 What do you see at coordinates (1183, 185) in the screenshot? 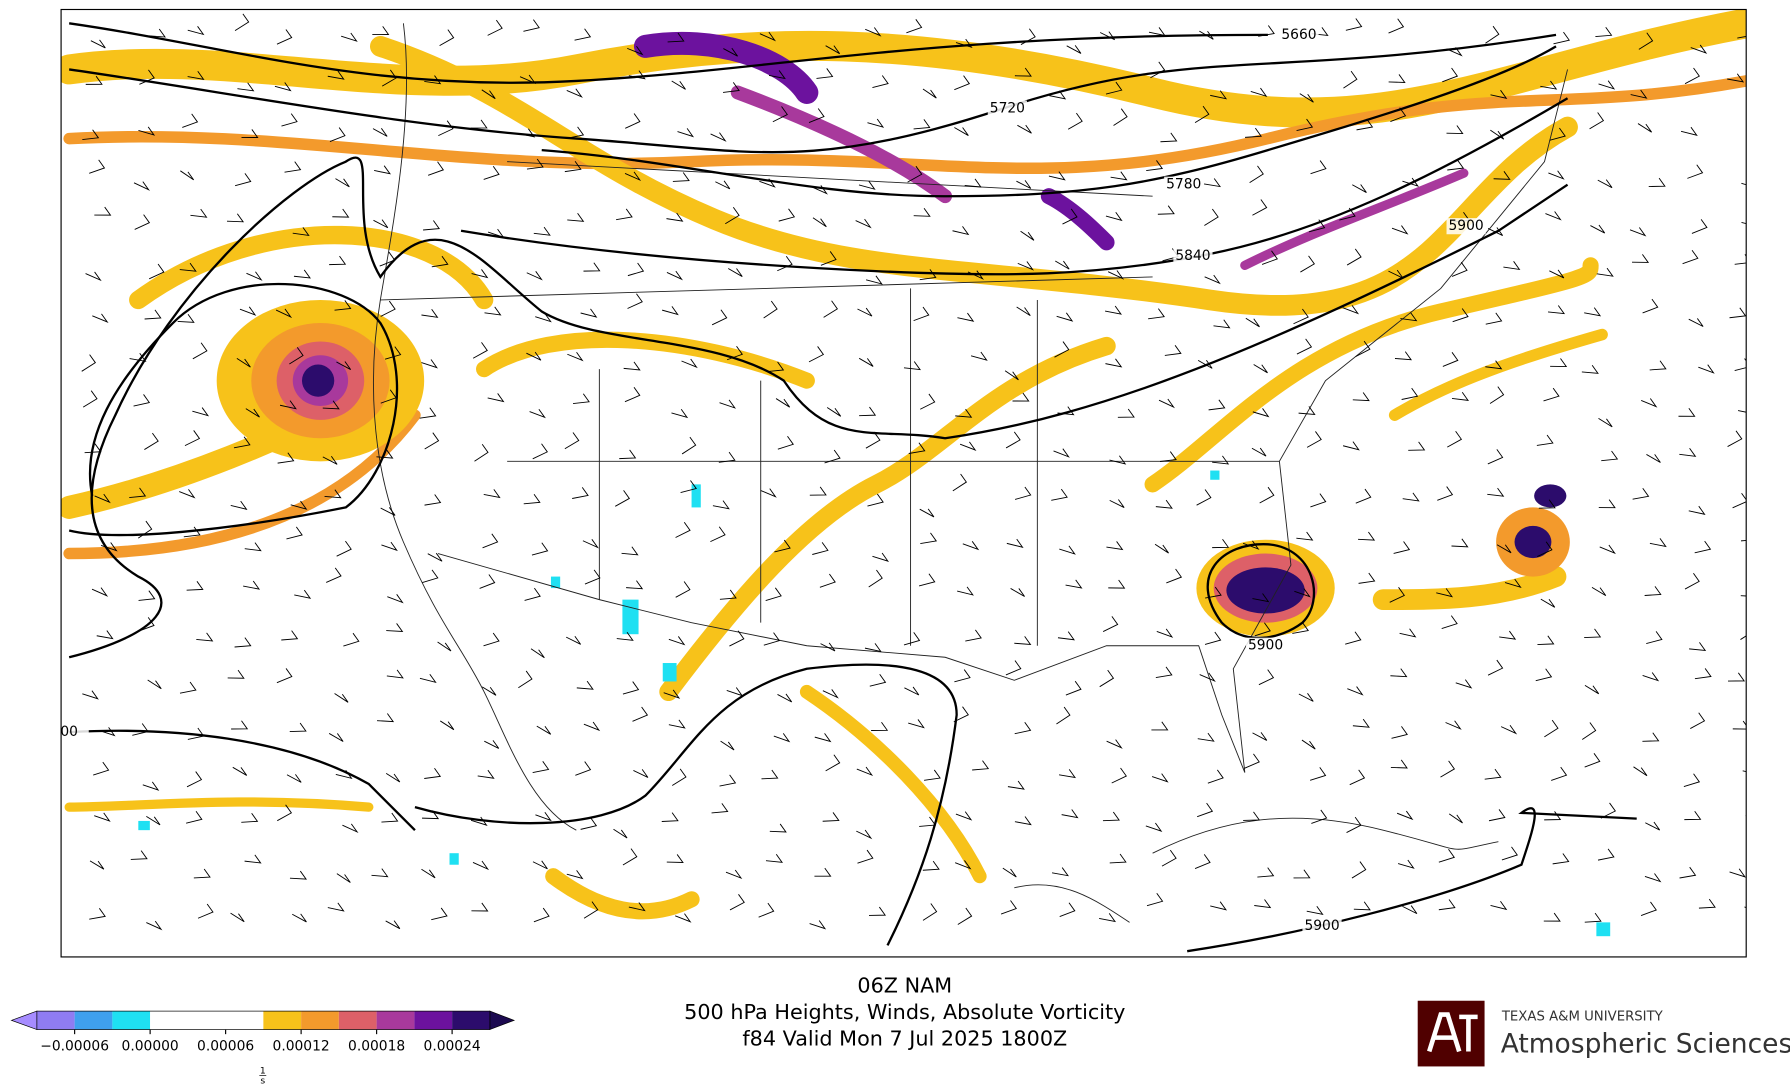
I see `contour-label: 5780` at bounding box center [1183, 185].